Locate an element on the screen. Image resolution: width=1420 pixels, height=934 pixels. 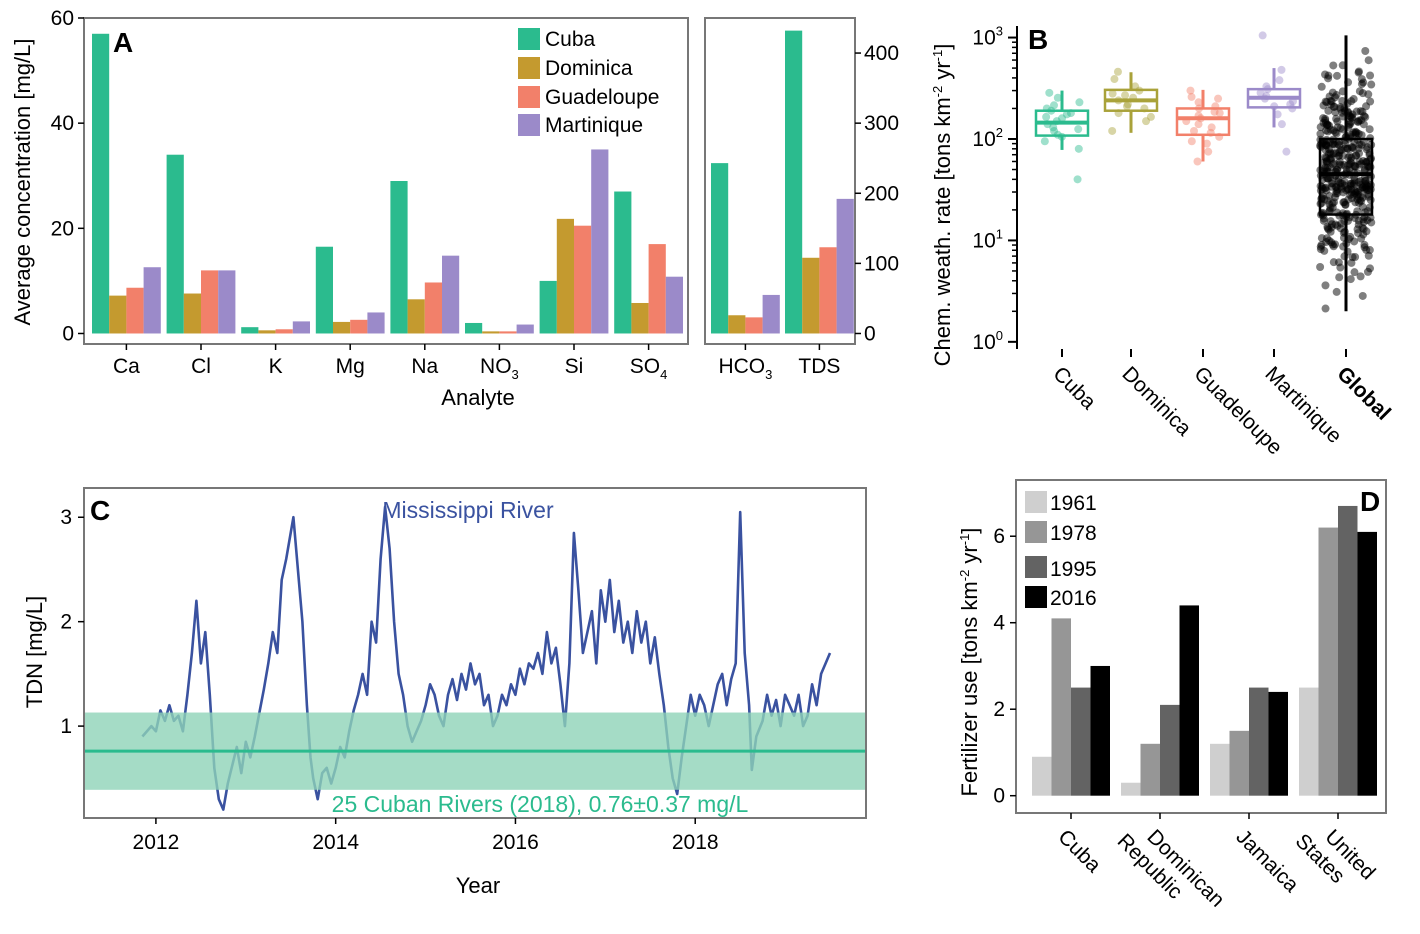
legend-swatch-2016 is located at coordinates (1036, 597).